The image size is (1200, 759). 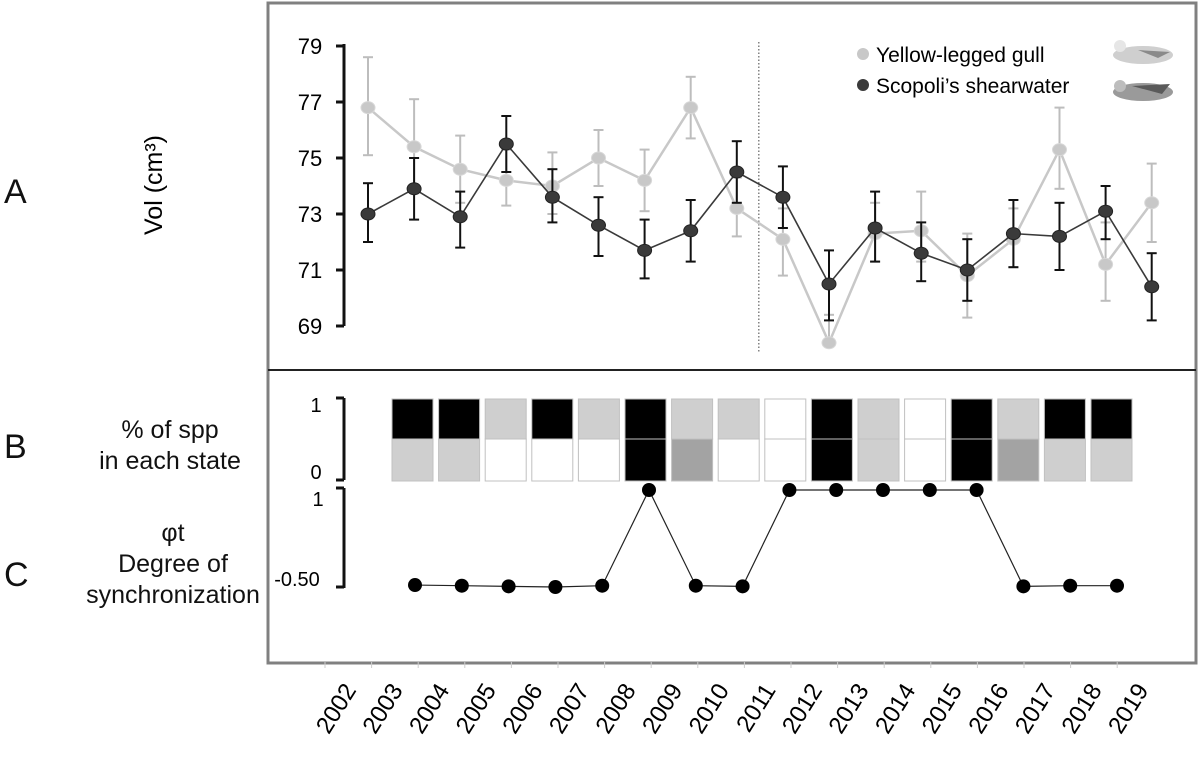 I want to click on gull-body, so click(x=1143, y=55).